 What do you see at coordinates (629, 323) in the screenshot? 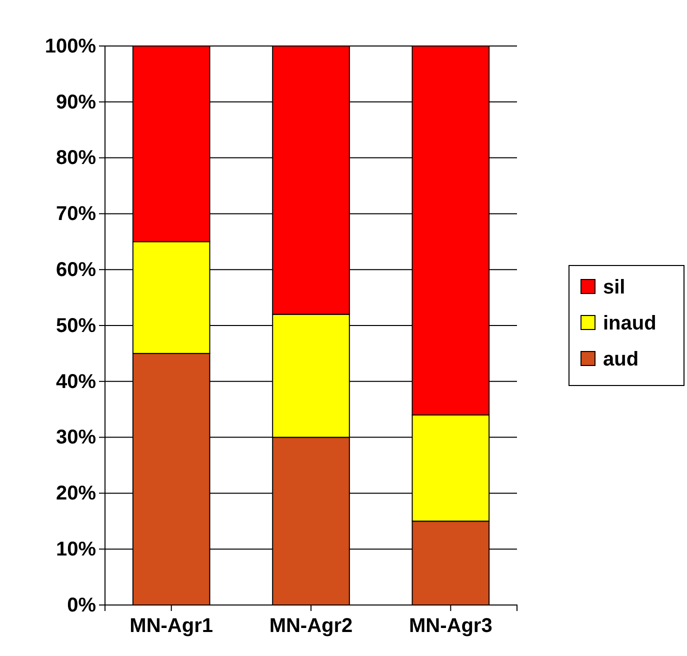
I see `legend-label: inaud` at bounding box center [629, 323].